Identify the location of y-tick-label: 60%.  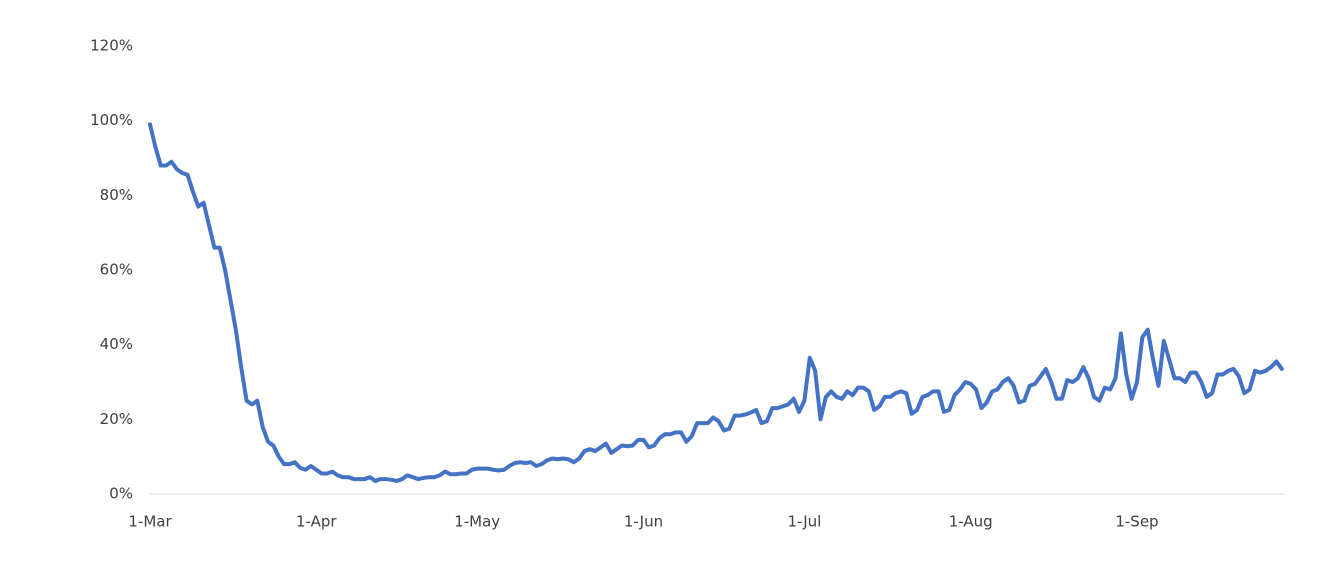
(116, 270).